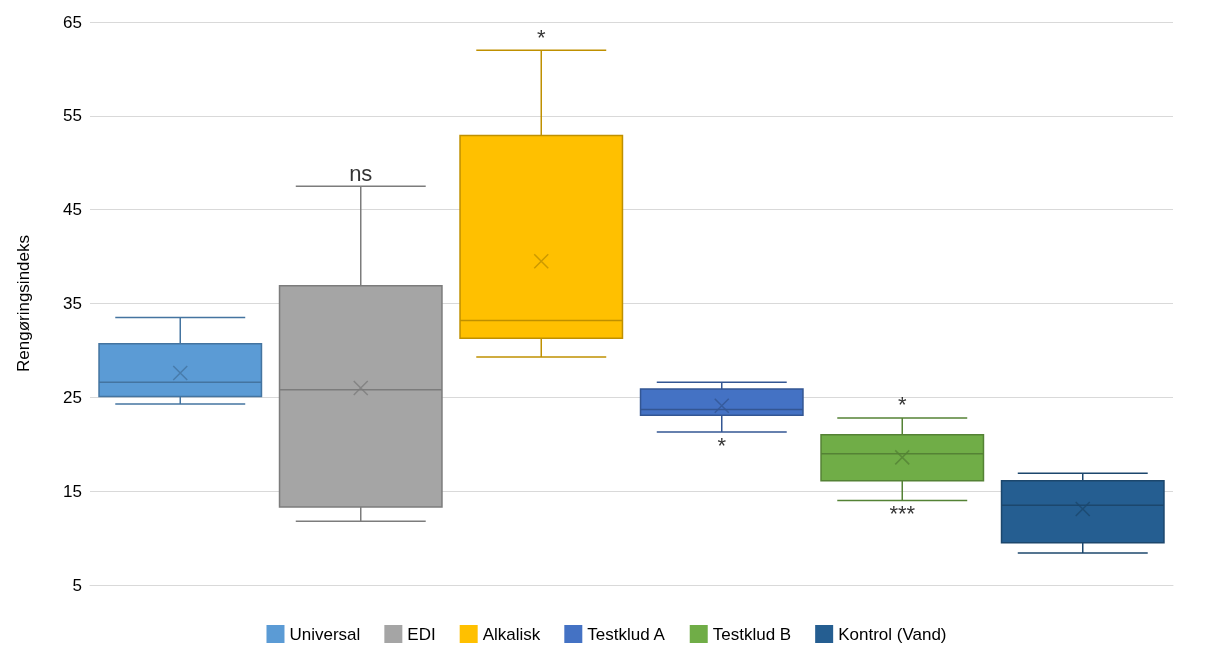  I want to click on y-axis-title: Rengøringsindeks, so click(23, 303).